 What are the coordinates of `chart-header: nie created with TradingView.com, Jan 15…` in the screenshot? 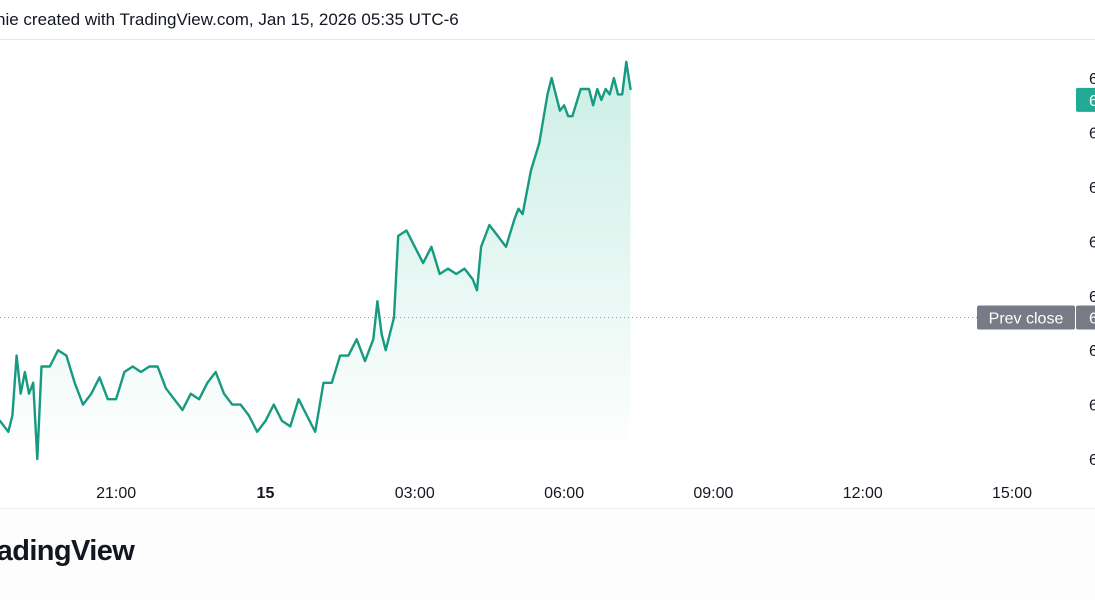 It's located at (229, 19).